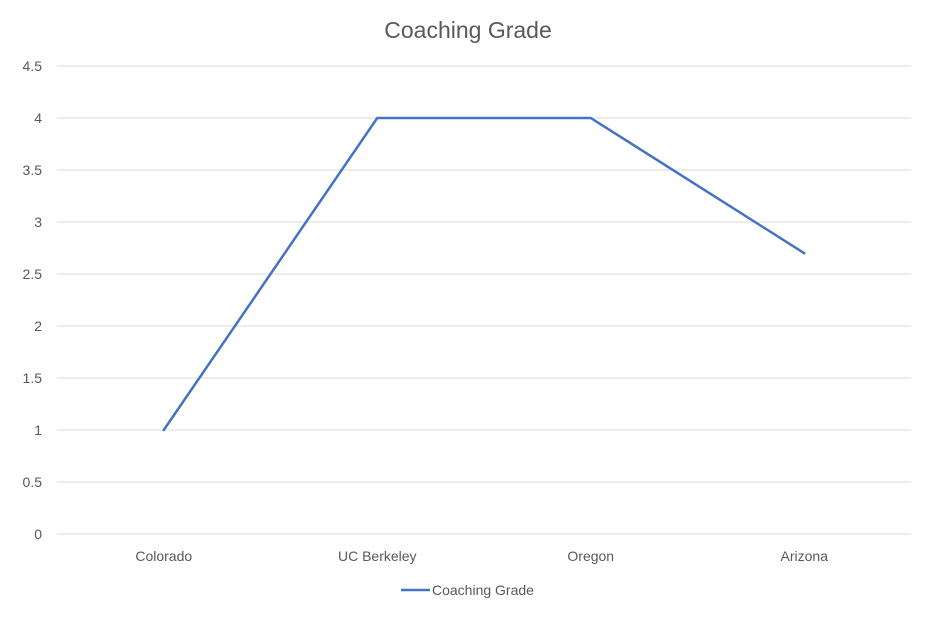 This screenshot has width=935, height=629. Describe the element at coordinates (38, 534) in the screenshot. I see `y-tick-label: 0` at that location.